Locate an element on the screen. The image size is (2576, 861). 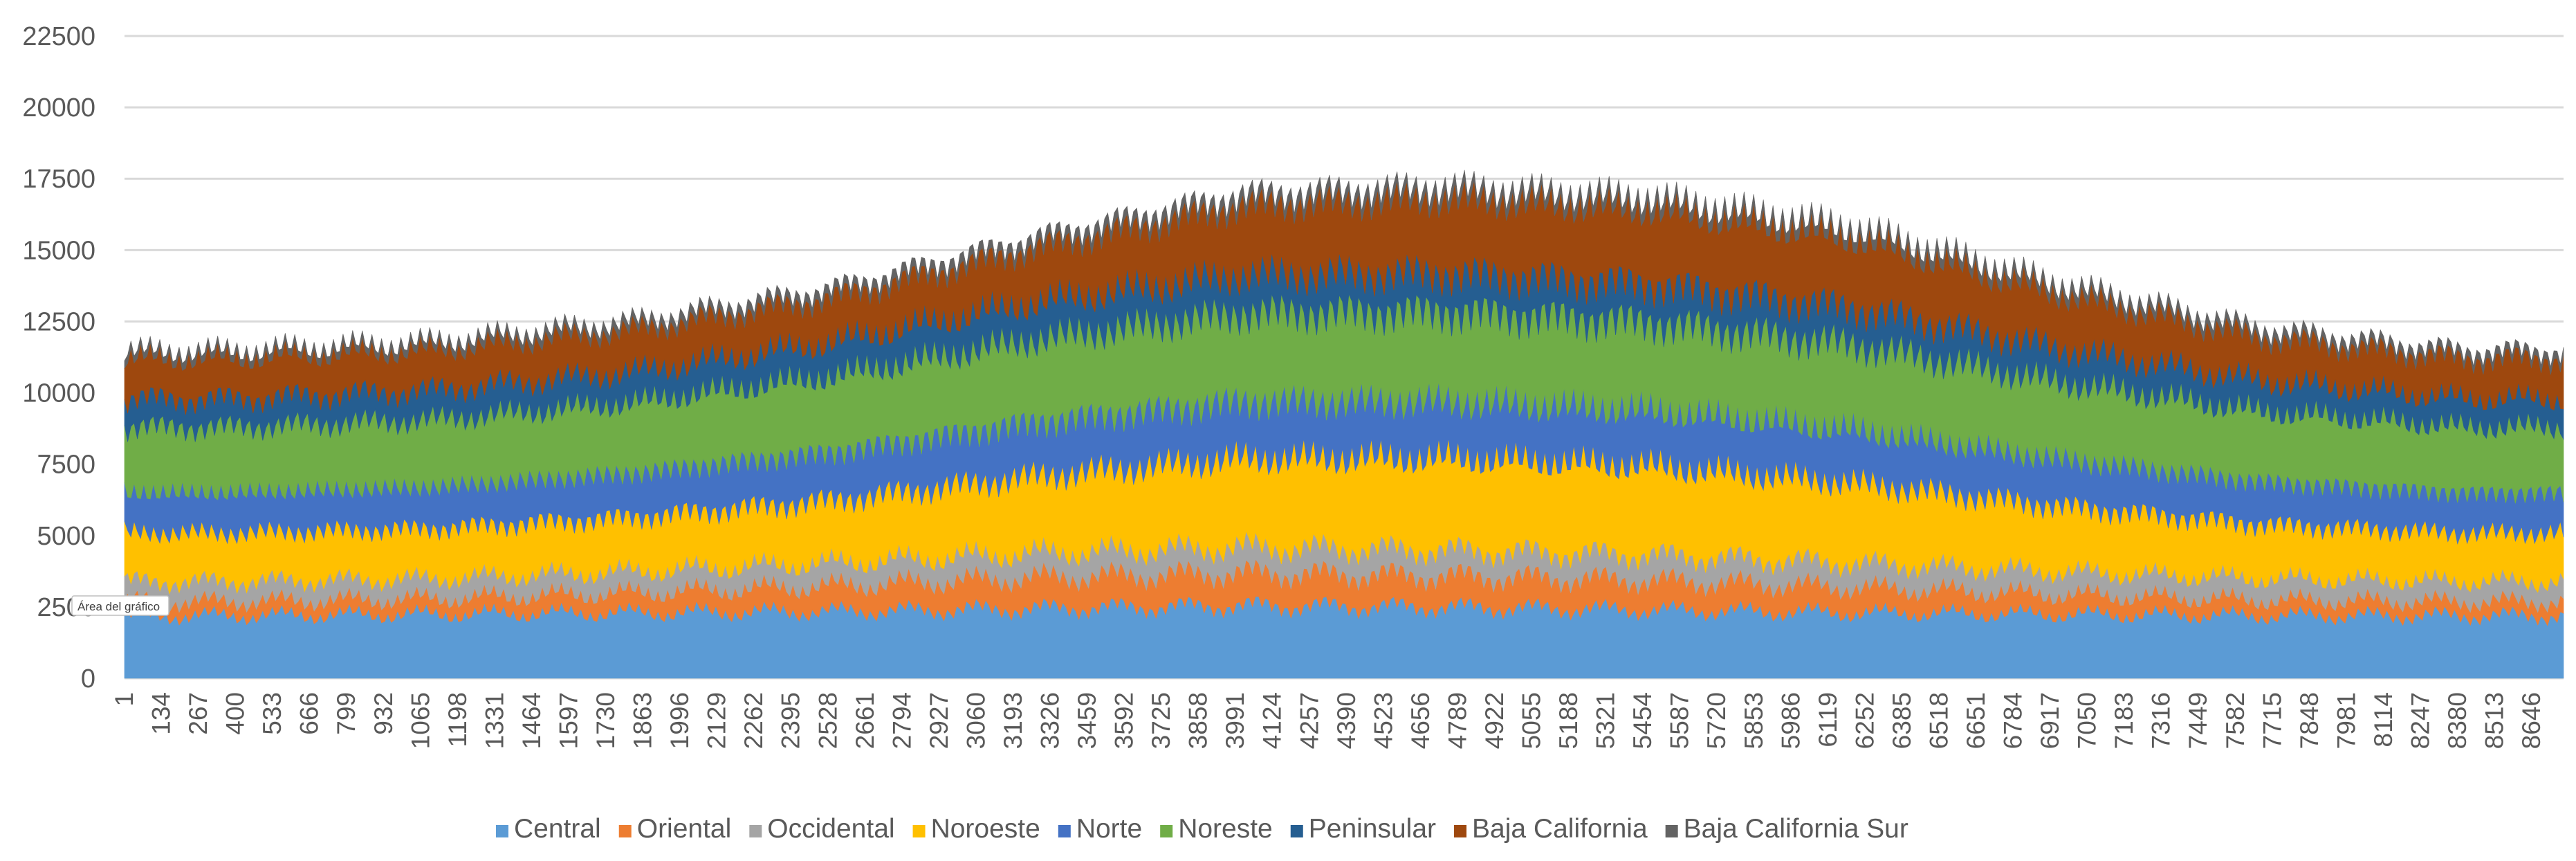
x-tick-label: 3725 is located at coordinates (1161, 720).